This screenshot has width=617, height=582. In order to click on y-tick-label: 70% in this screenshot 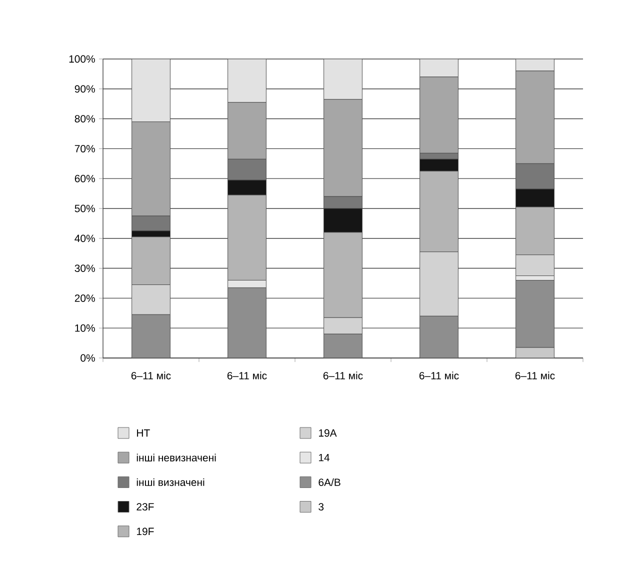, I will do `click(84, 148)`.